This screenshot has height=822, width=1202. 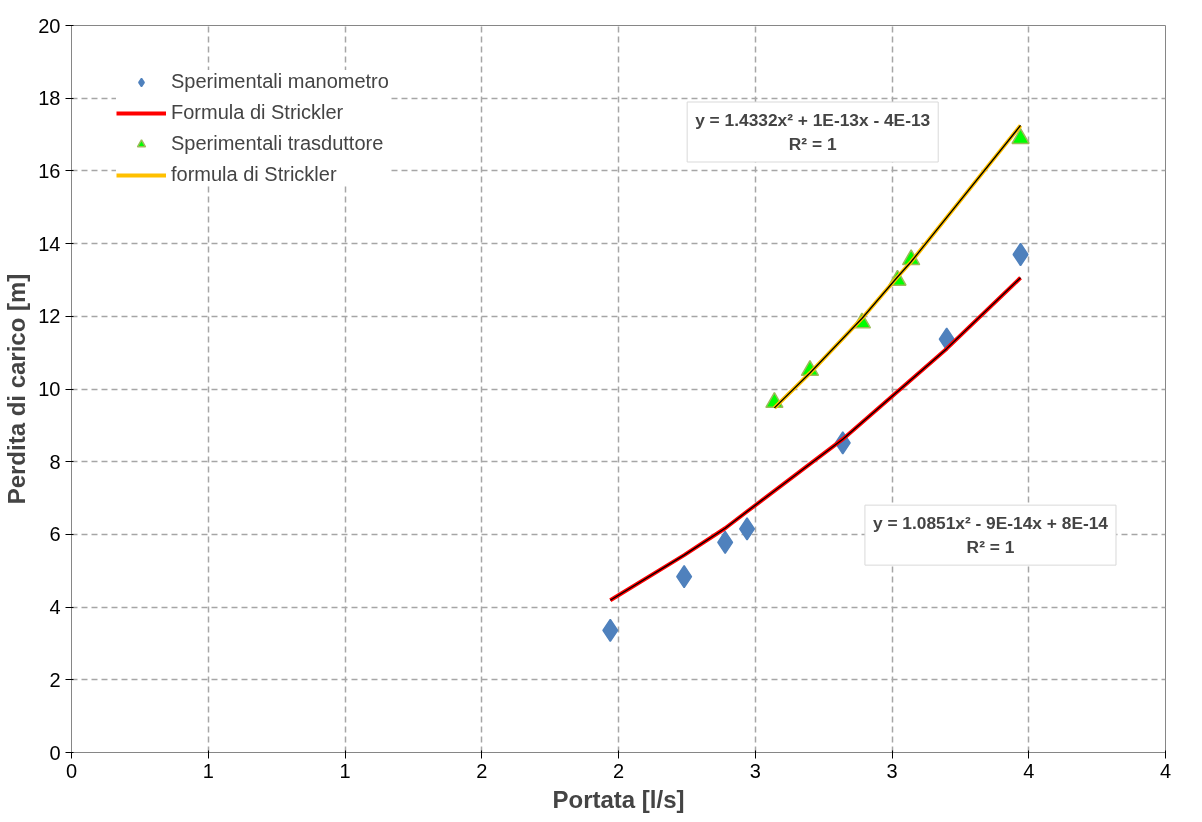 I want to click on y-tick-label: 14, so click(x=49, y=243).